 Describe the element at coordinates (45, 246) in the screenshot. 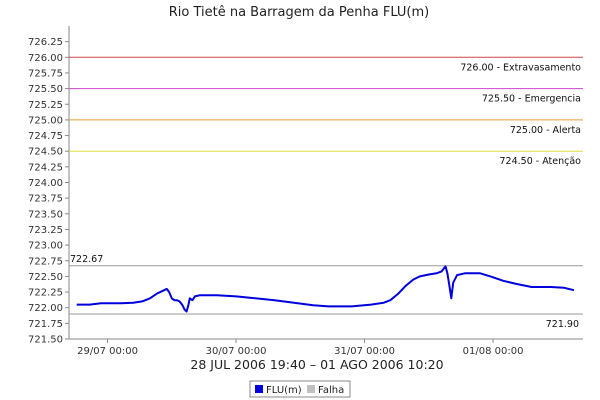

I see `y-tick-label: 723.00` at that location.